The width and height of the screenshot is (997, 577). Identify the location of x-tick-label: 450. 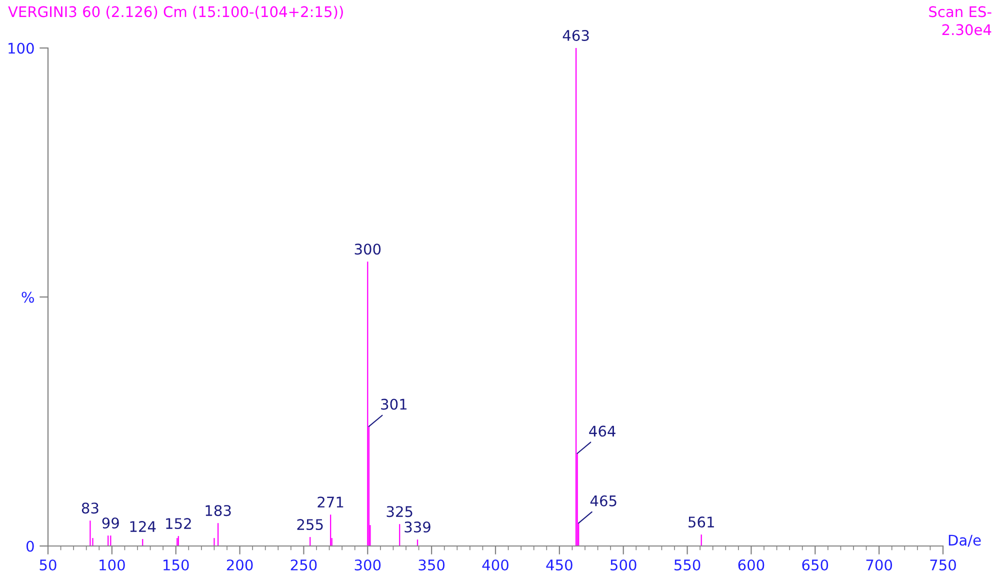
(559, 564).